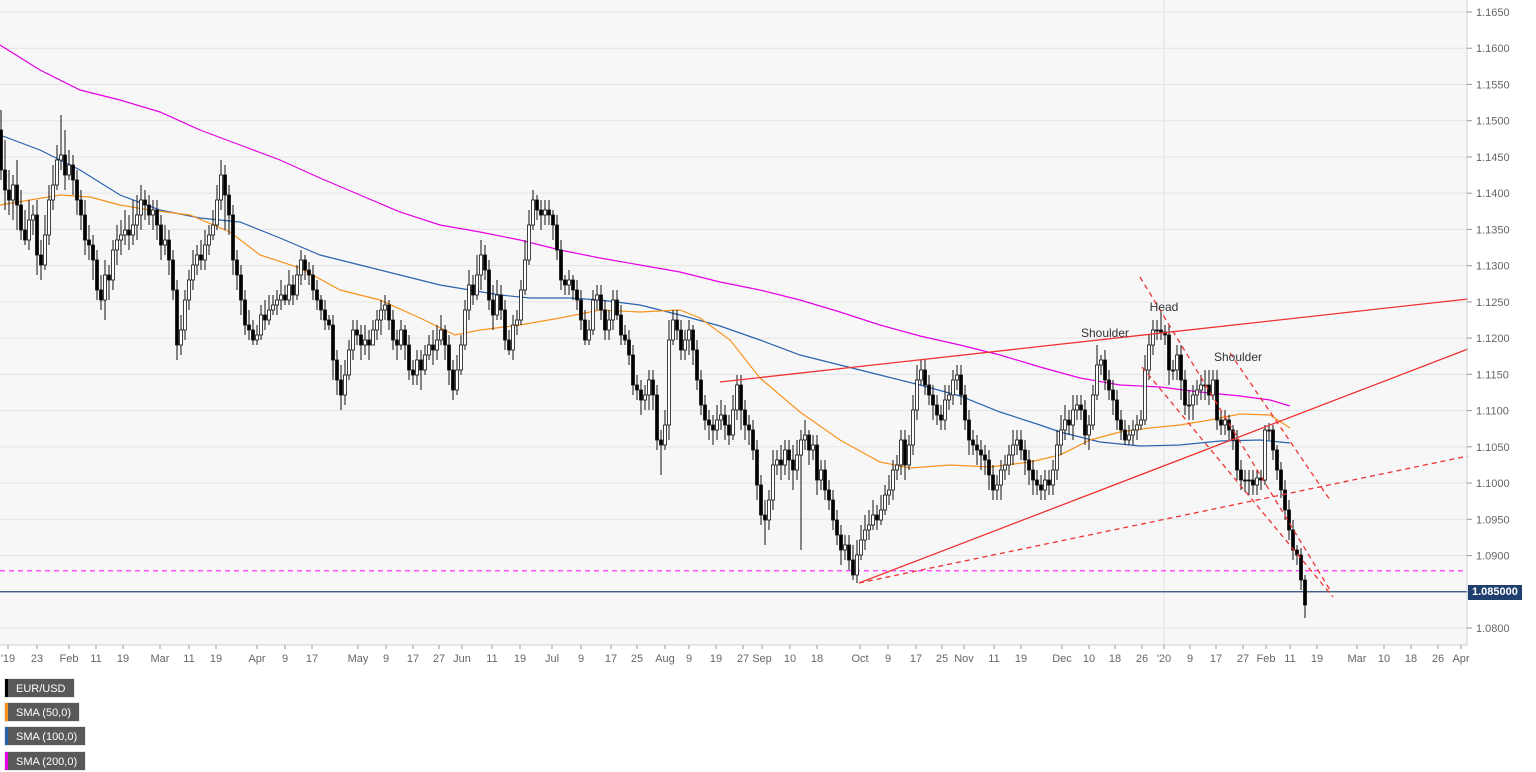  Describe the element at coordinates (8, 659) in the screenshot. I see `x-tick-label: '19` at that location.